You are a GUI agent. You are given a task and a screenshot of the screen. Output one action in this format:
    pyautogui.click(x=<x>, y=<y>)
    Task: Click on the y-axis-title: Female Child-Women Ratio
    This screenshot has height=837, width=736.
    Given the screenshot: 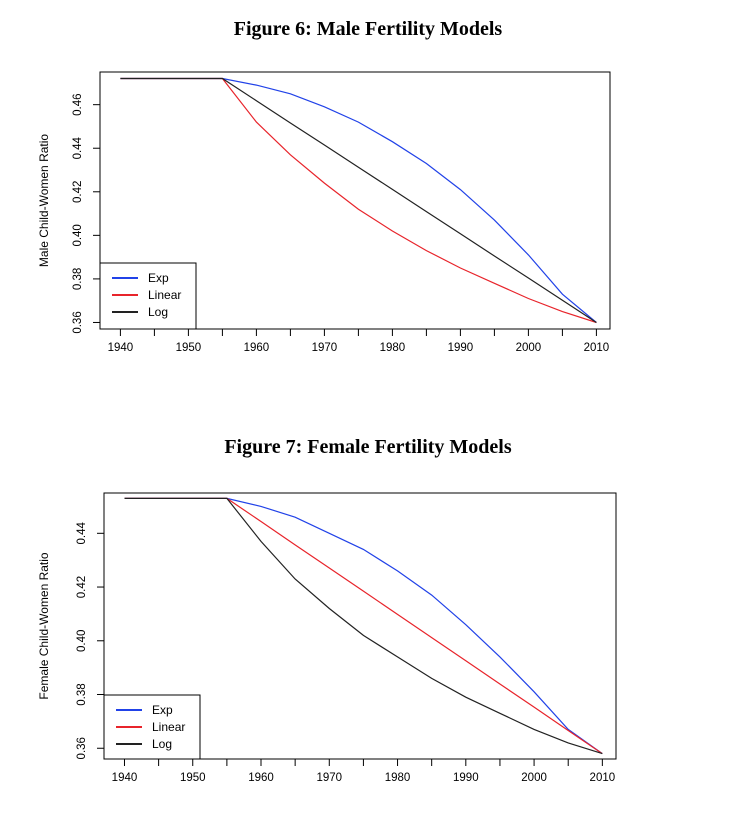 What is the action you would take?
    pyautogui.click(x=44, y=625)
    